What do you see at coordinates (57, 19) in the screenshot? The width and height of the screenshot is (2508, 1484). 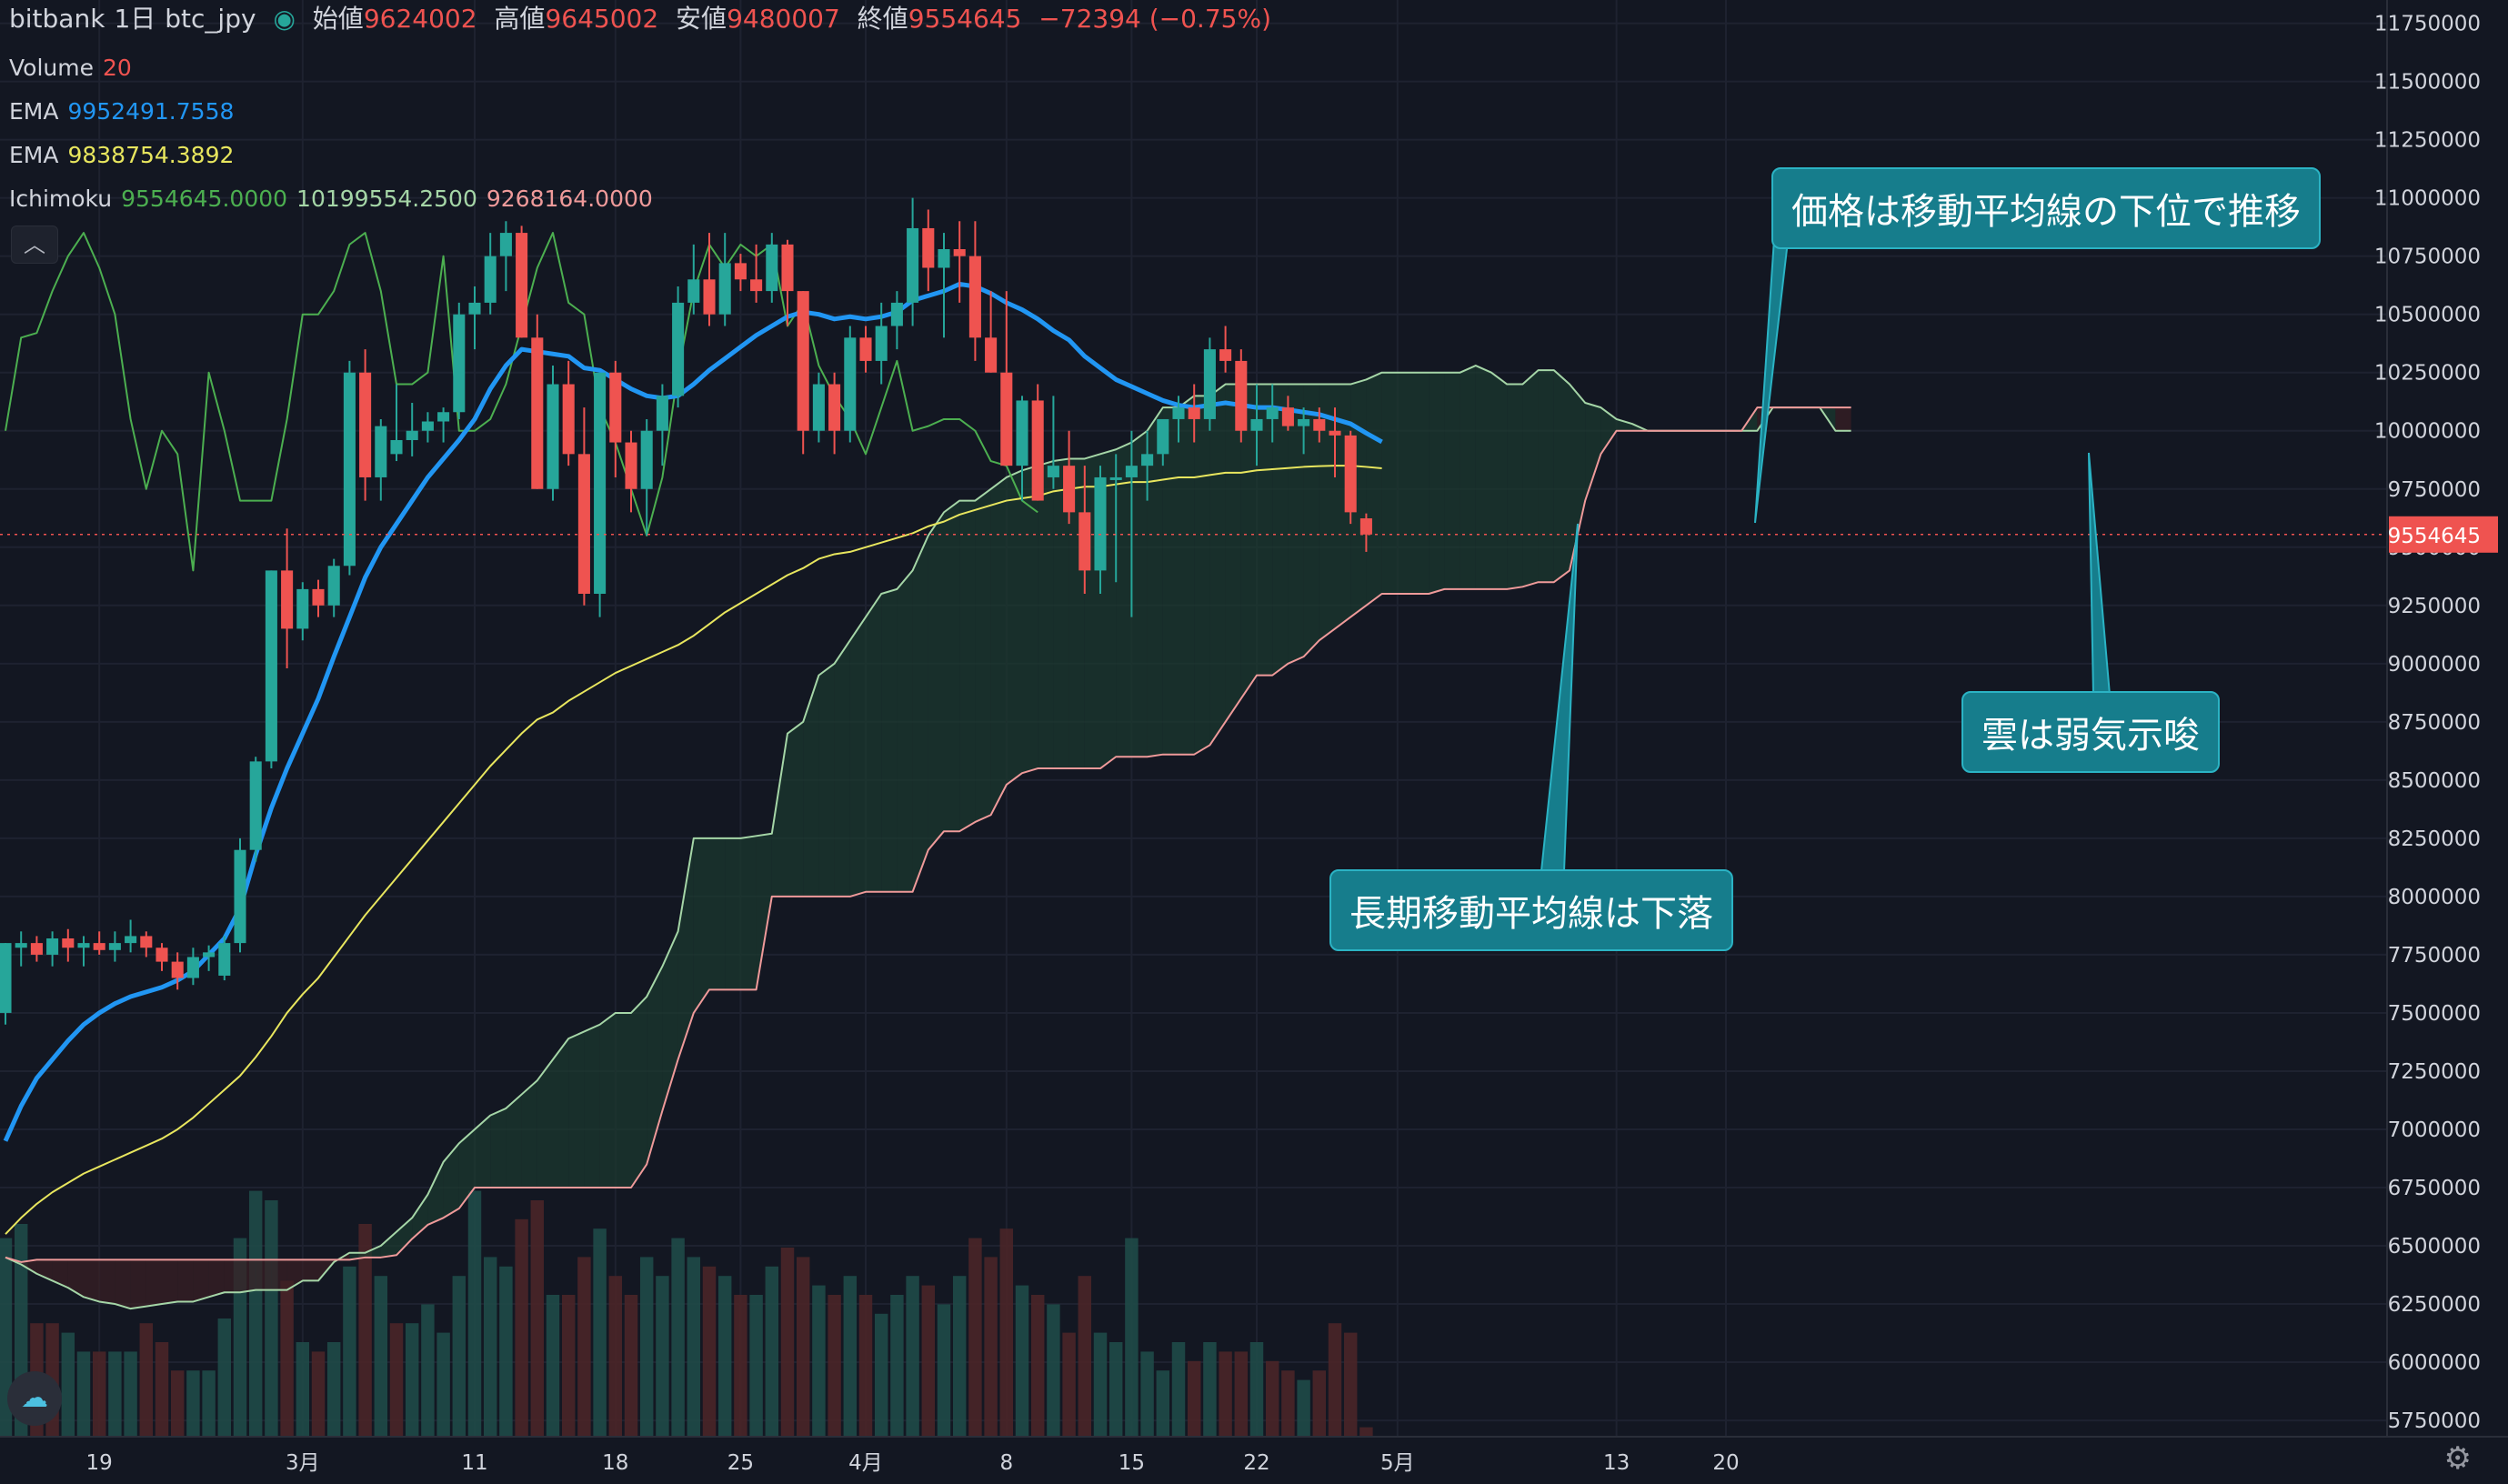 I see `exchange-name: bitbank` at bounding box center [57, 19].